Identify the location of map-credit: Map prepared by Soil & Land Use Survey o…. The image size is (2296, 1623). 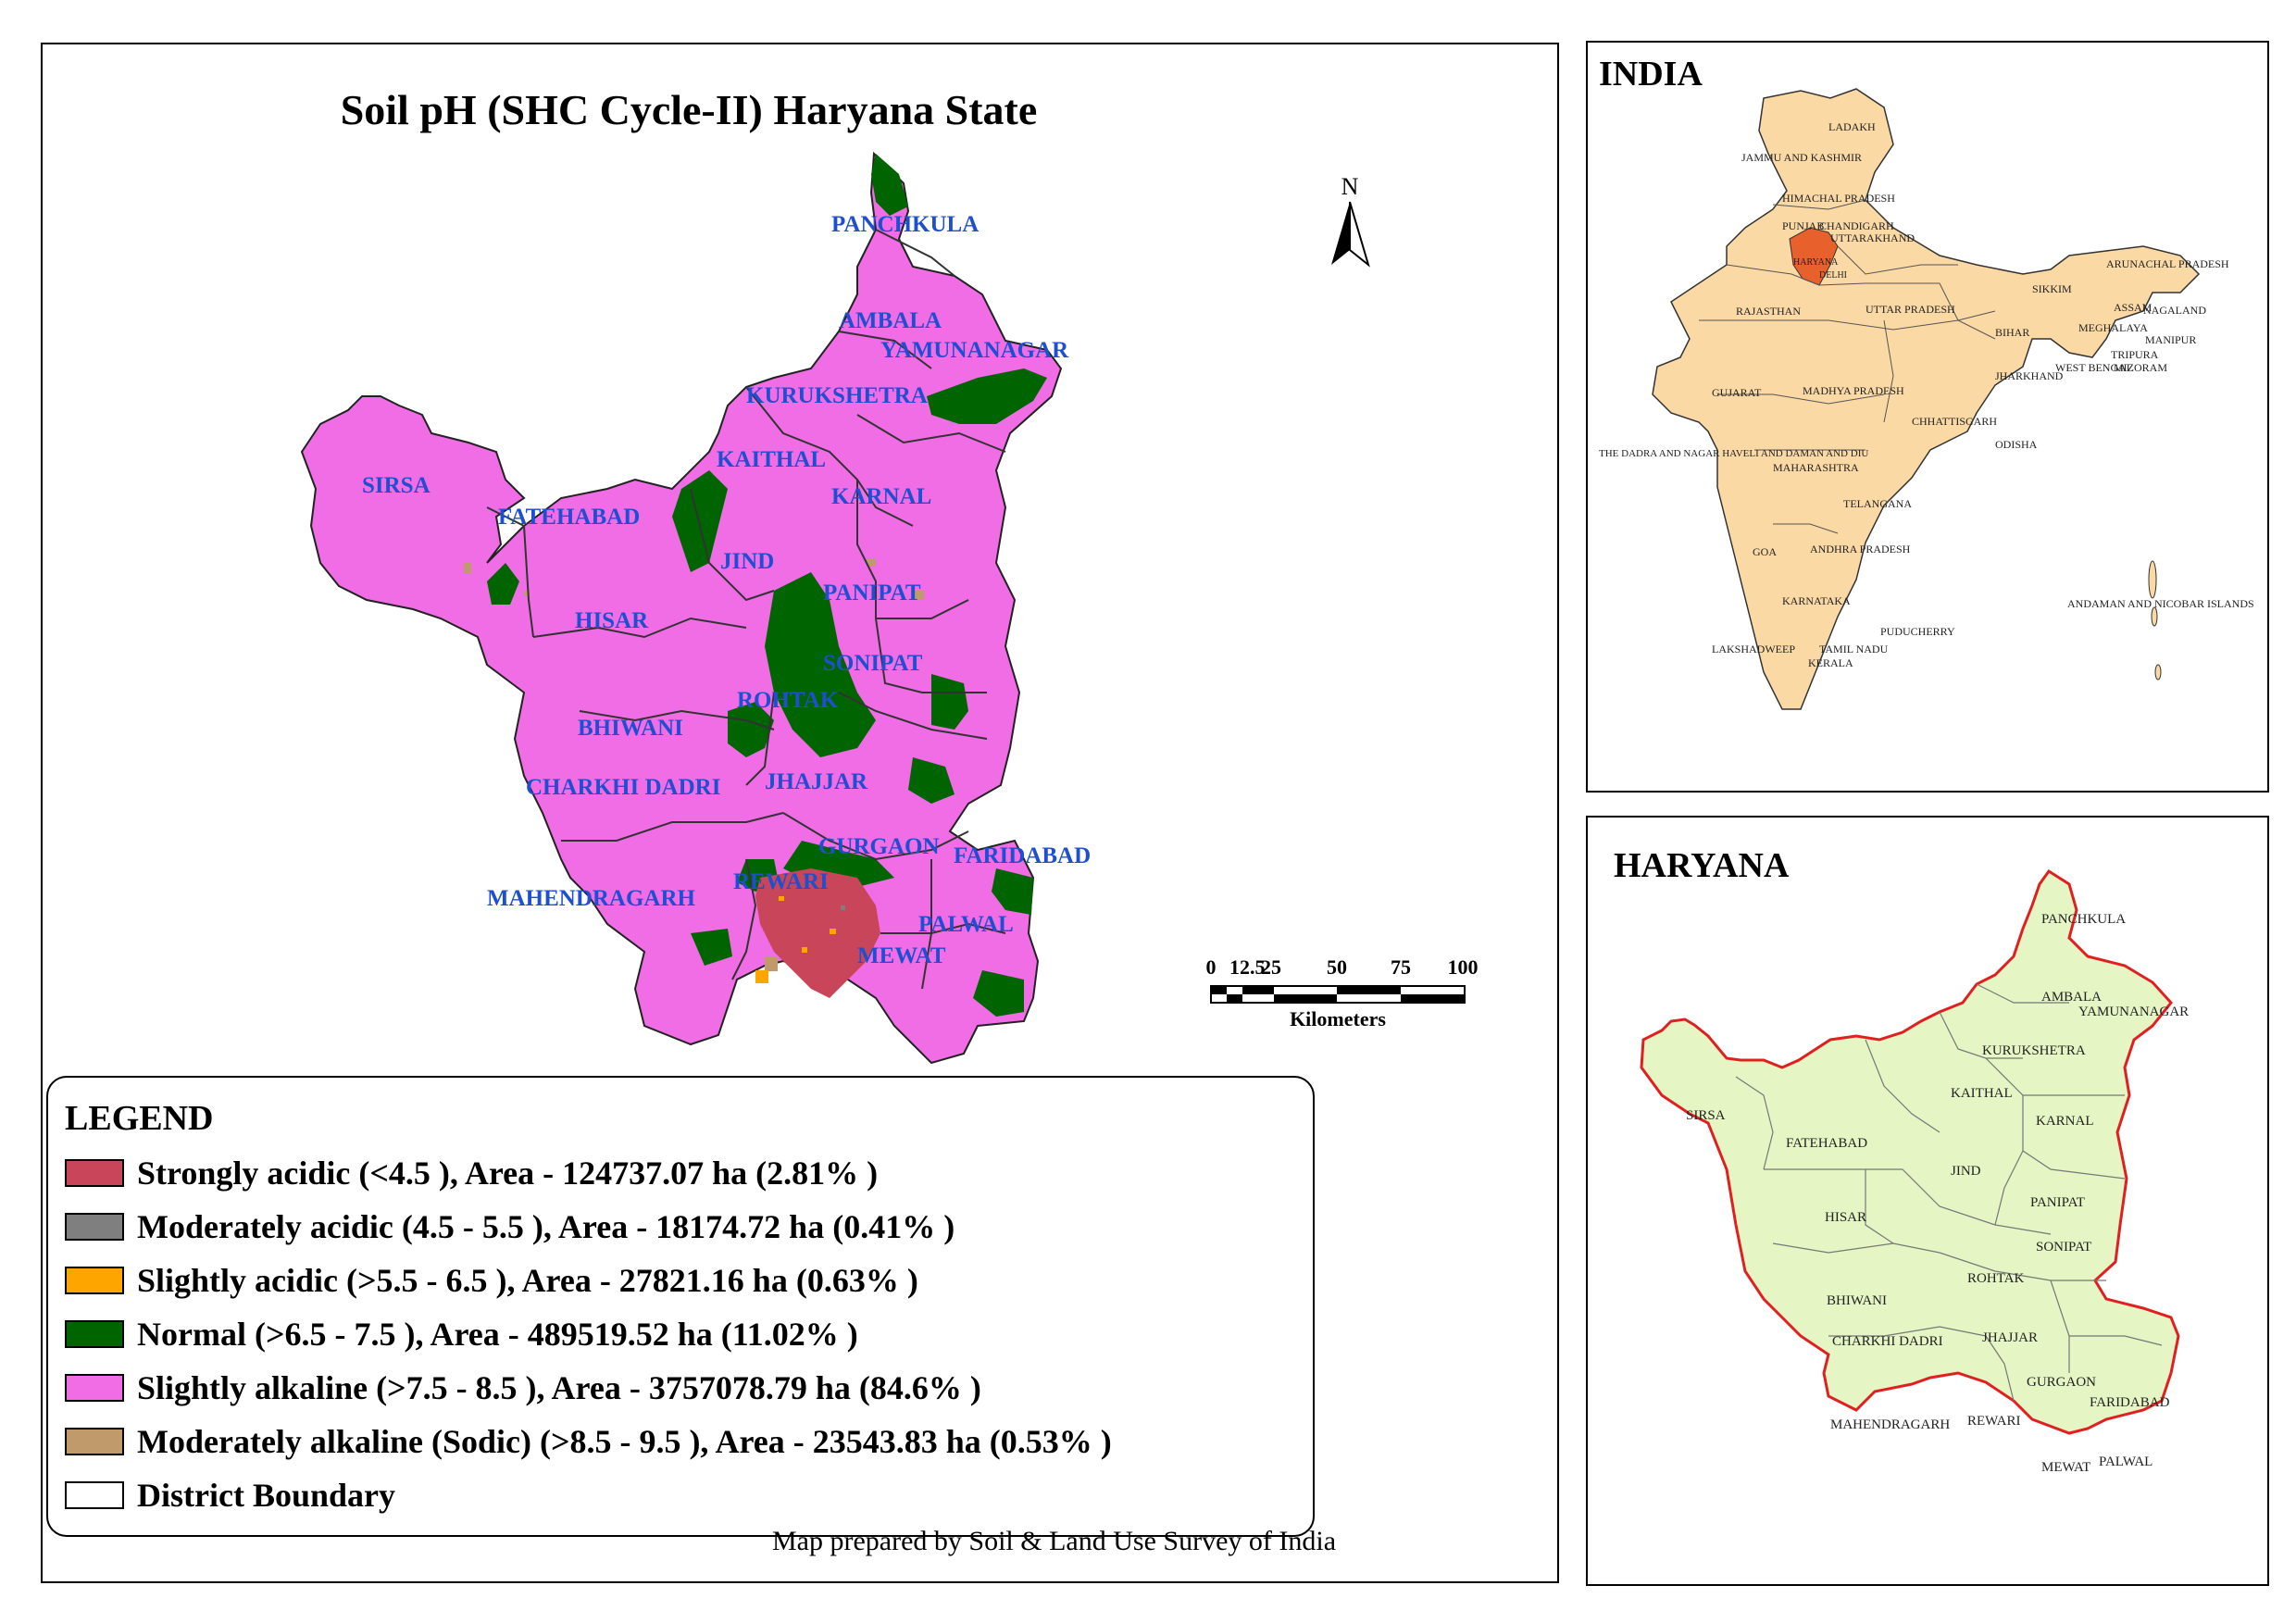
(1054, 1541).